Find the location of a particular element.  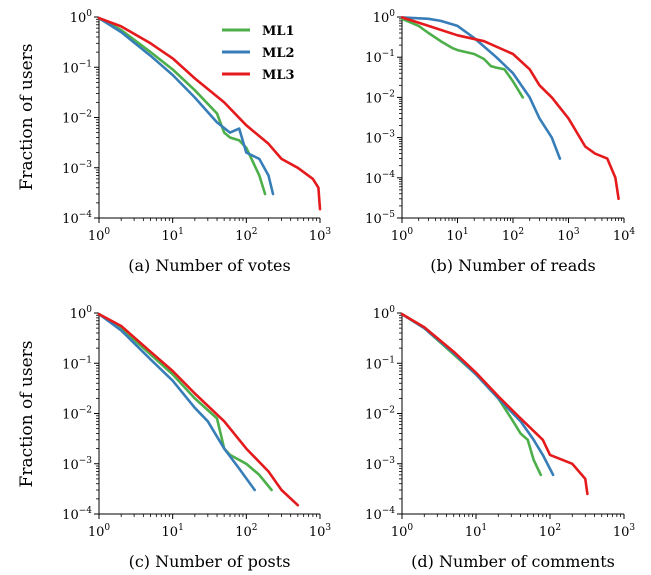

y-tick-label: 10⁻⁵ is located at coordinates (380, 218).